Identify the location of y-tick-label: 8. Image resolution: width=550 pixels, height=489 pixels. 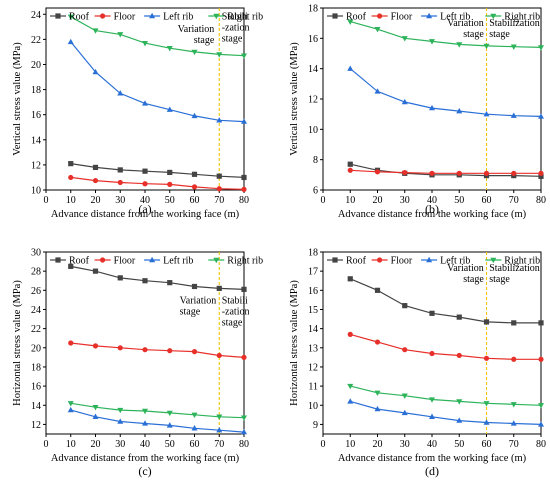
(315, 160).